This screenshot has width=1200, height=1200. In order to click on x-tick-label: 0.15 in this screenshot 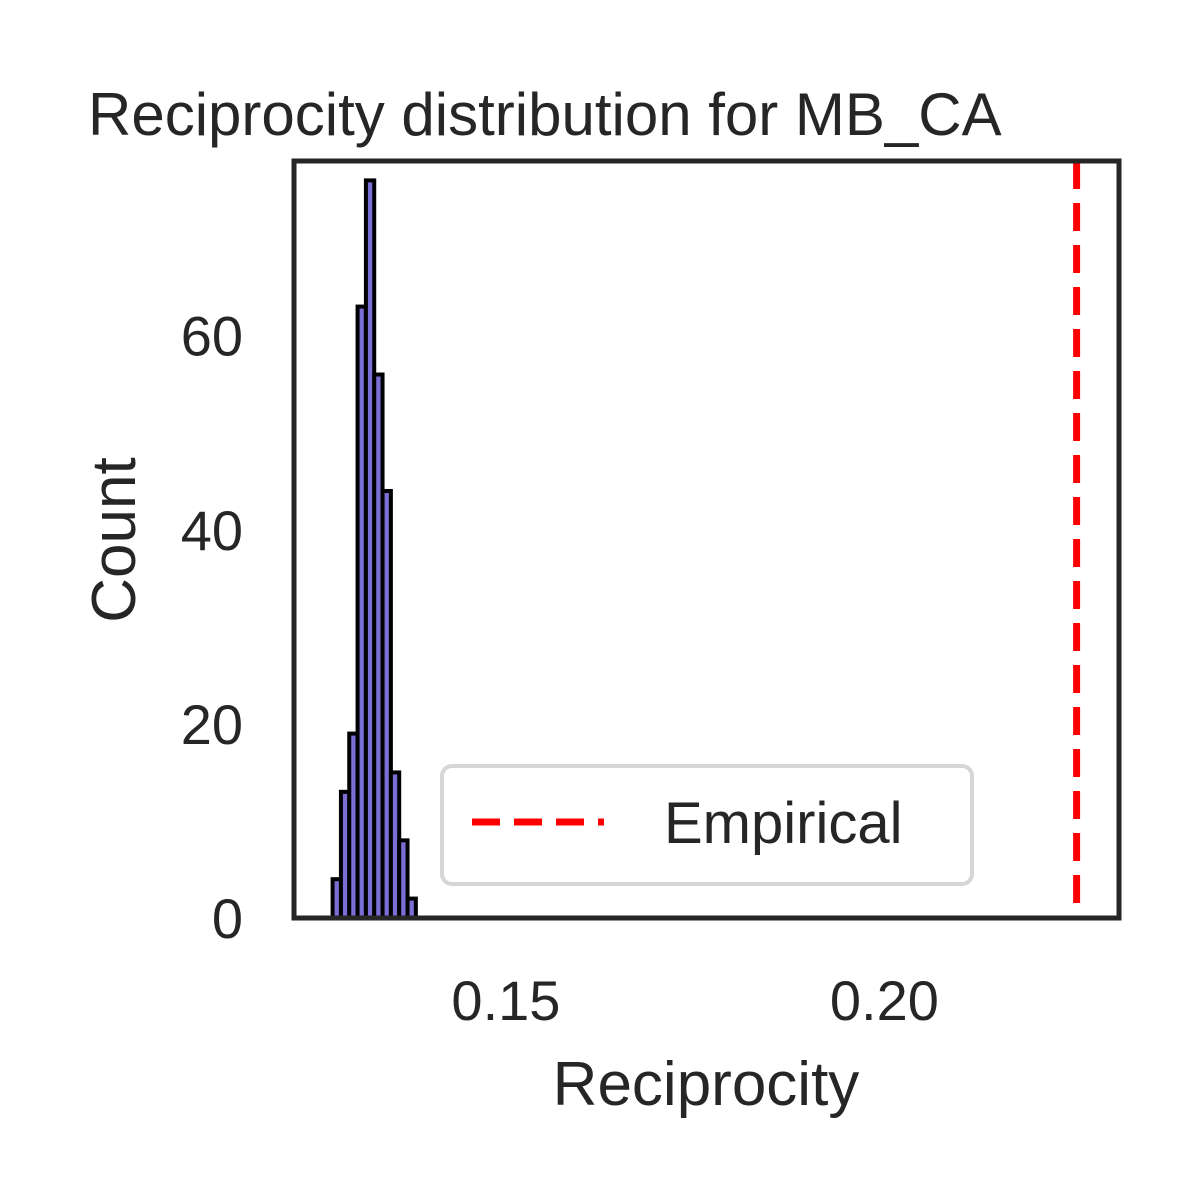, I will do `click(505, 1000)`.